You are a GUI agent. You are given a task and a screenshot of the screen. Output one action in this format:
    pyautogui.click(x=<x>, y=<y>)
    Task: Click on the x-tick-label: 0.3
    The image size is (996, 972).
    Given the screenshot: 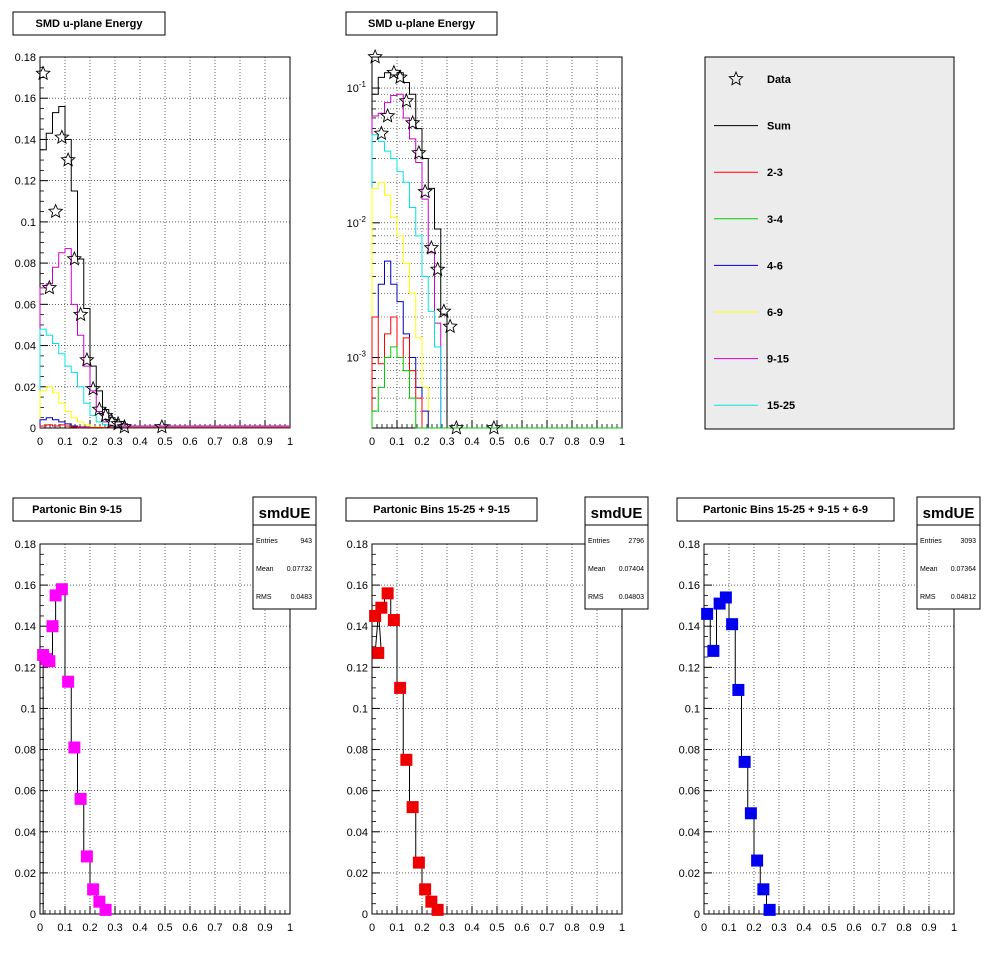 What is the action you would take?
    pyautogui.click(x=446, y=928)
    